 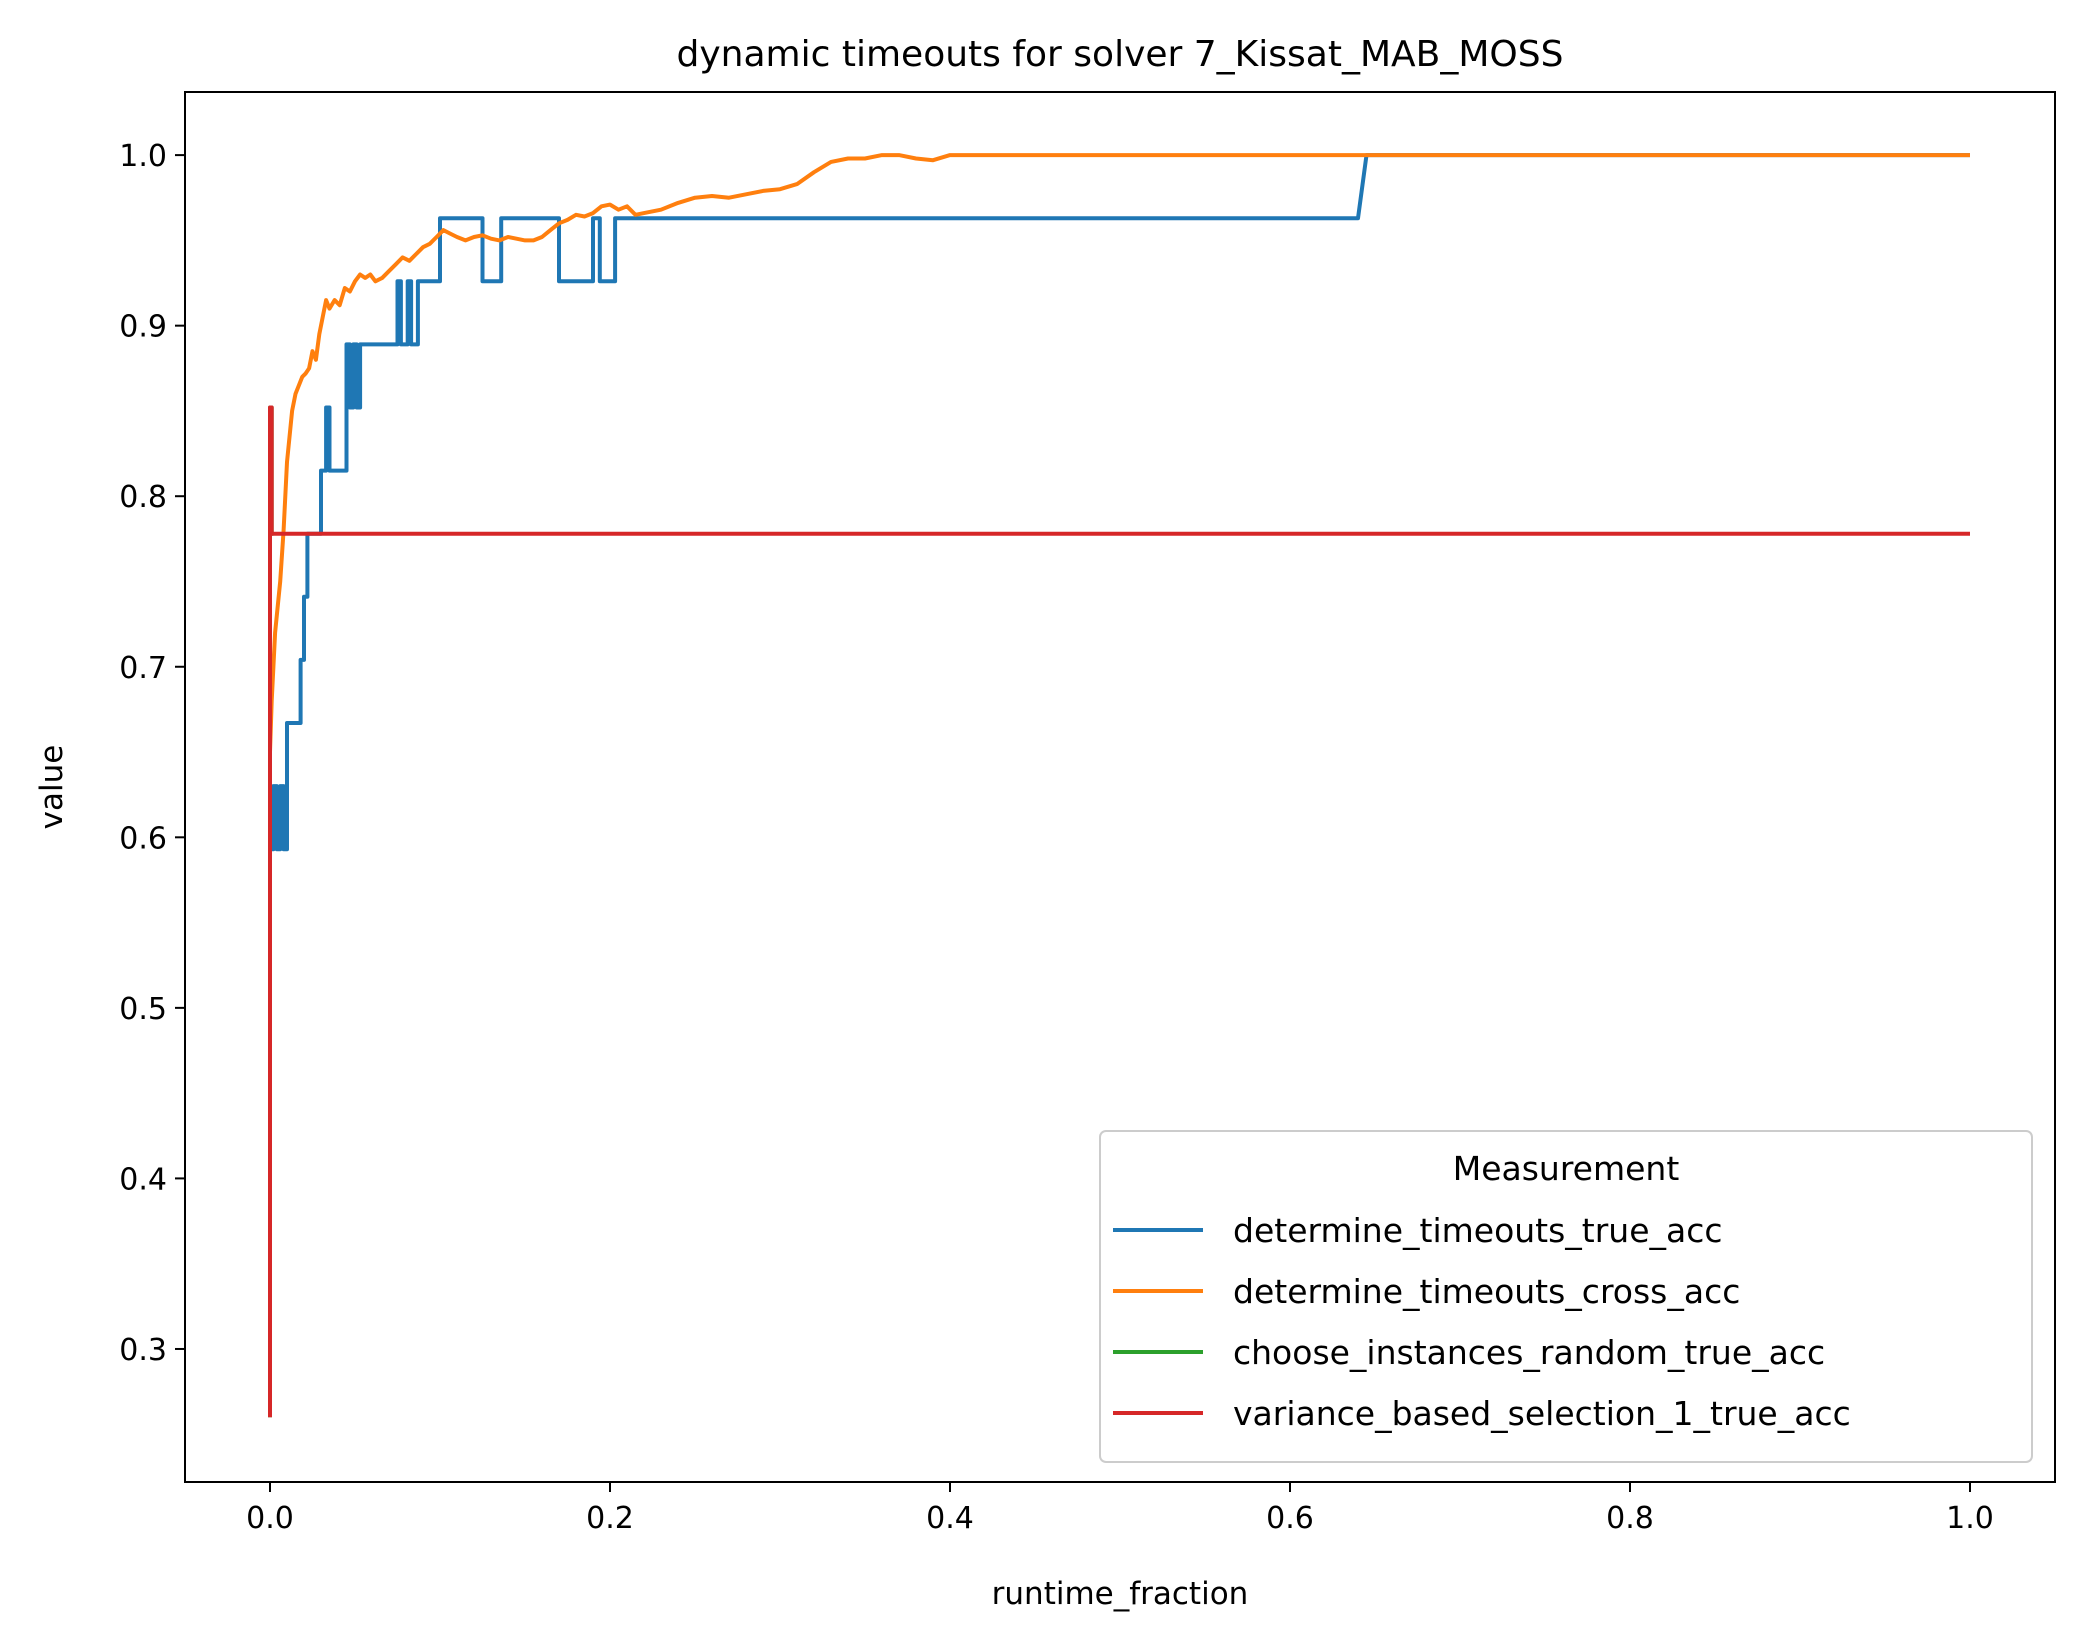 I want to click on legend-label: determine_timeouts_cross_acc, so click(x=1486, y=1291).